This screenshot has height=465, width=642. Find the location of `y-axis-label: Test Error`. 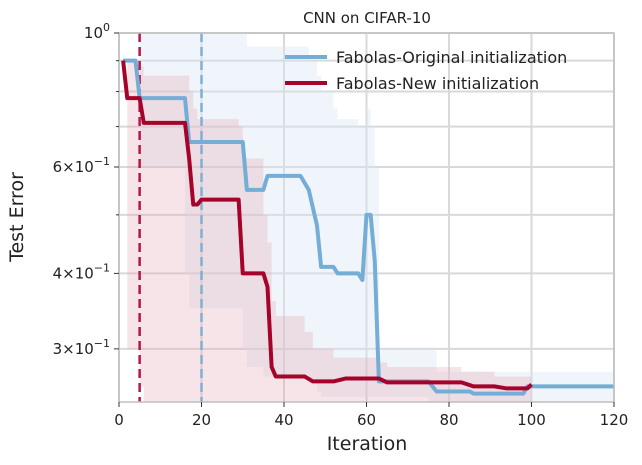

y-axis-label: Test Error is located at coordinates (17, 217).